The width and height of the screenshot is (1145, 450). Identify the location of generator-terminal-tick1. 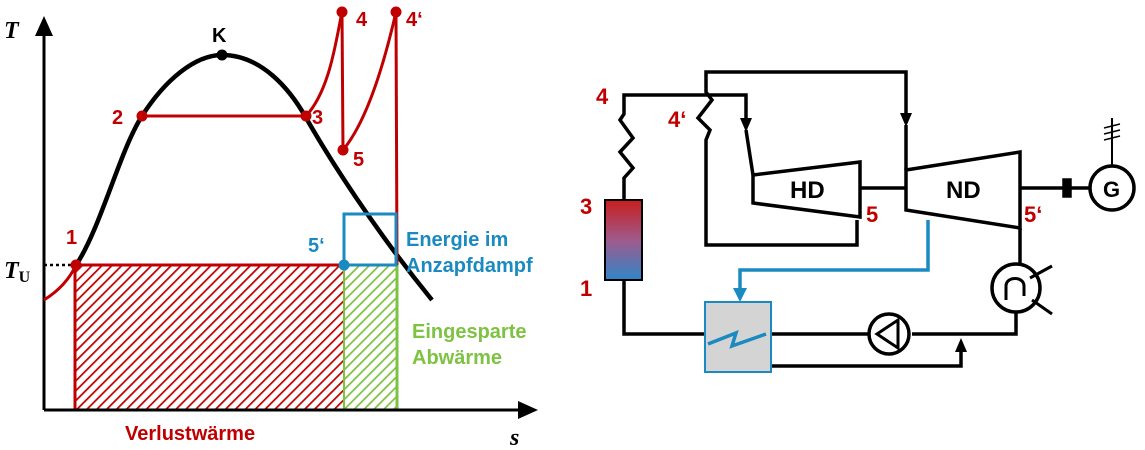
(1112, 126).